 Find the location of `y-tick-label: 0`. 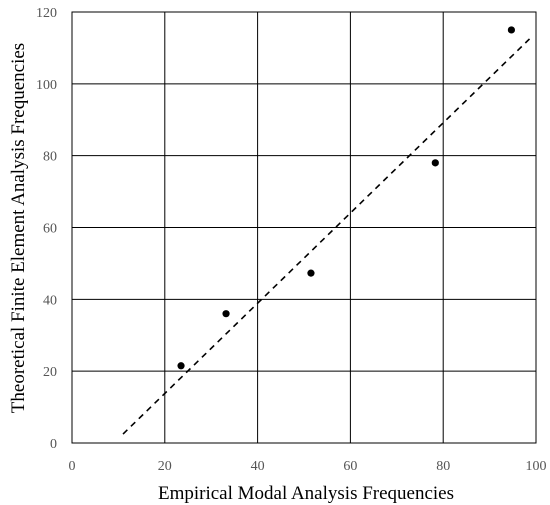

y-tick-label: 0 is located at coordinates (53, 444).